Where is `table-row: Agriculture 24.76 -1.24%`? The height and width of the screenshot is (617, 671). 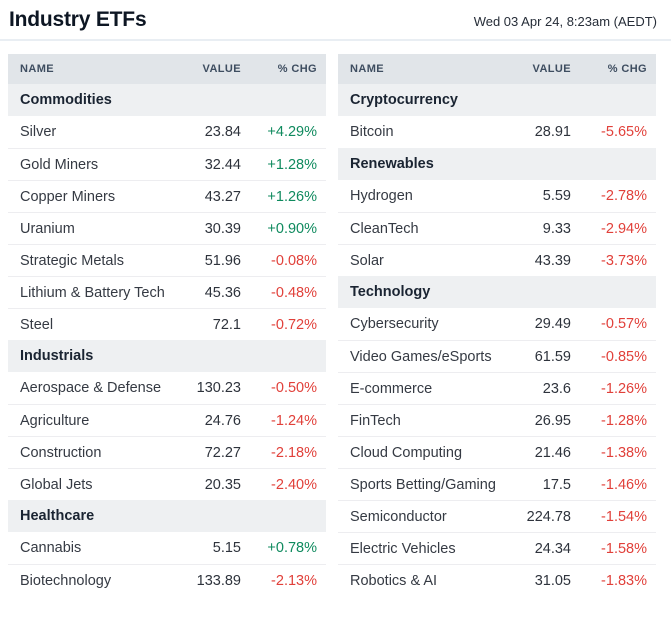
table-row: Agriculture 24.76 -1.24% is located at coordinates (167, 420).